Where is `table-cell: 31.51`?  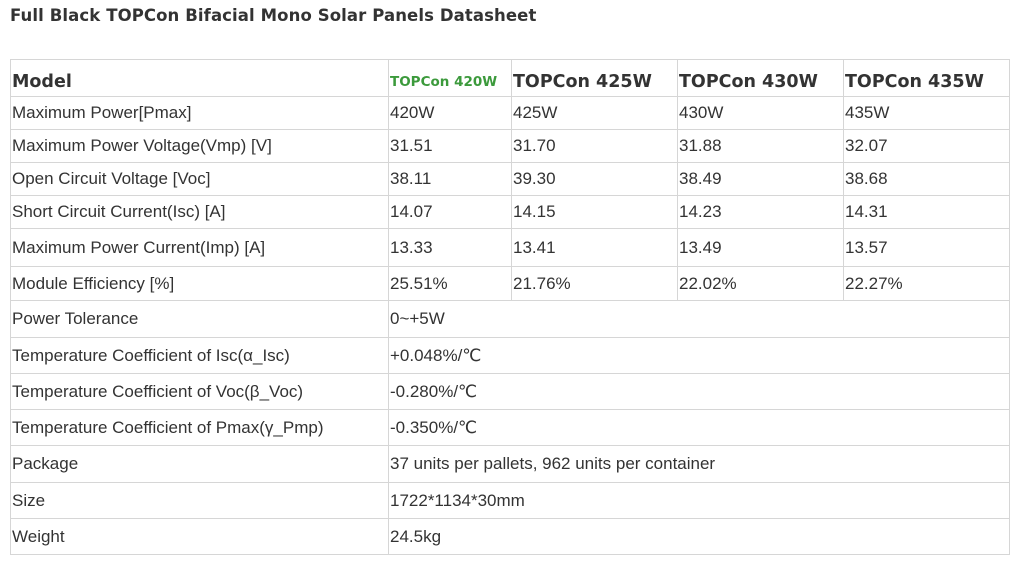
table-cell: 31.51 is located at coordinates (450, 146).